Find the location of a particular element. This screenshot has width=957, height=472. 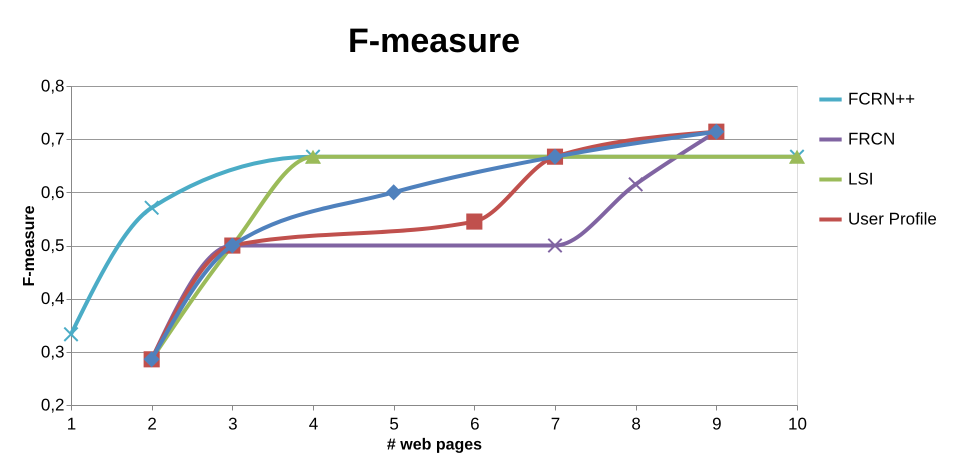

x-tick-label: 4 is located at coordinates (313, 424).